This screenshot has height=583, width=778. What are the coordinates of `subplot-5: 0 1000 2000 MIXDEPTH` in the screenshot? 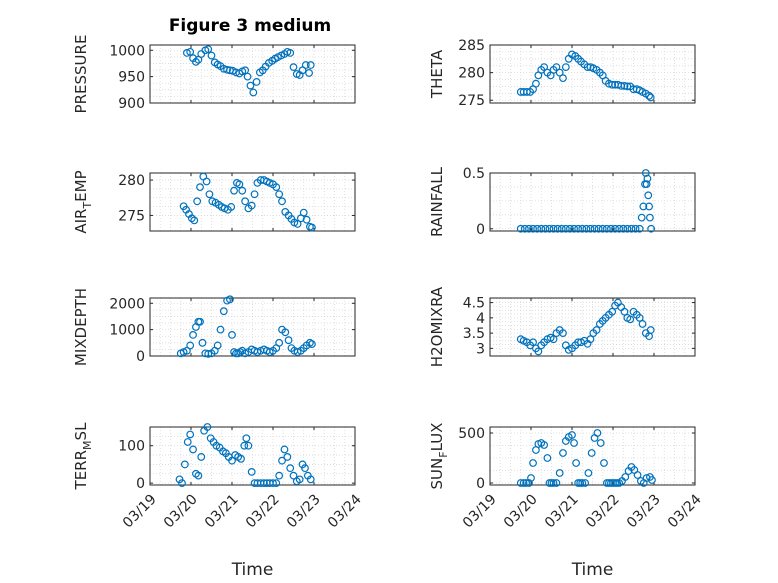 It's located at (214, 327).